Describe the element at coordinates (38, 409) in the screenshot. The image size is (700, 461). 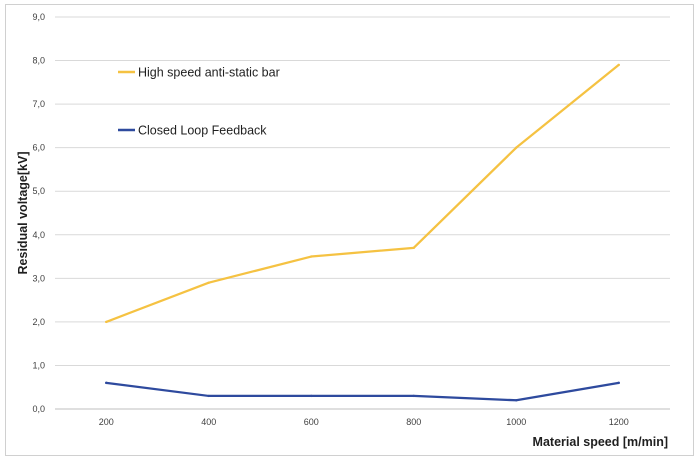
I see `y-tick-label: 0,0` at that location.